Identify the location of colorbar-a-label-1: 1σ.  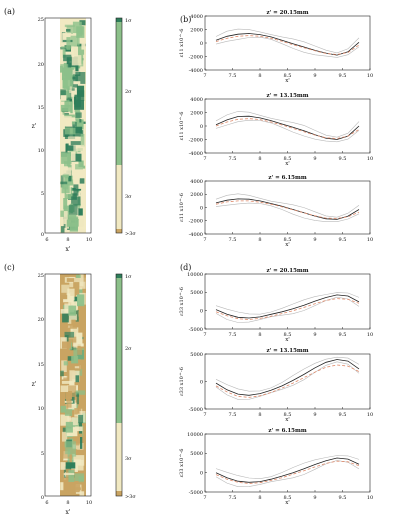
(128, 21).